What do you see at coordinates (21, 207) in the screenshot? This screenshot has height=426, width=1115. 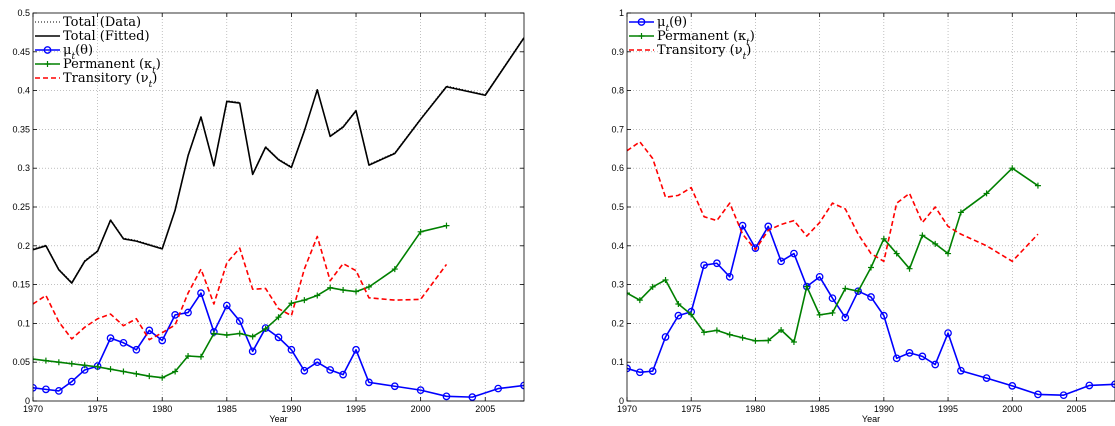 I see `y-tick-label: 0.25` at bounding box center [21, 207].